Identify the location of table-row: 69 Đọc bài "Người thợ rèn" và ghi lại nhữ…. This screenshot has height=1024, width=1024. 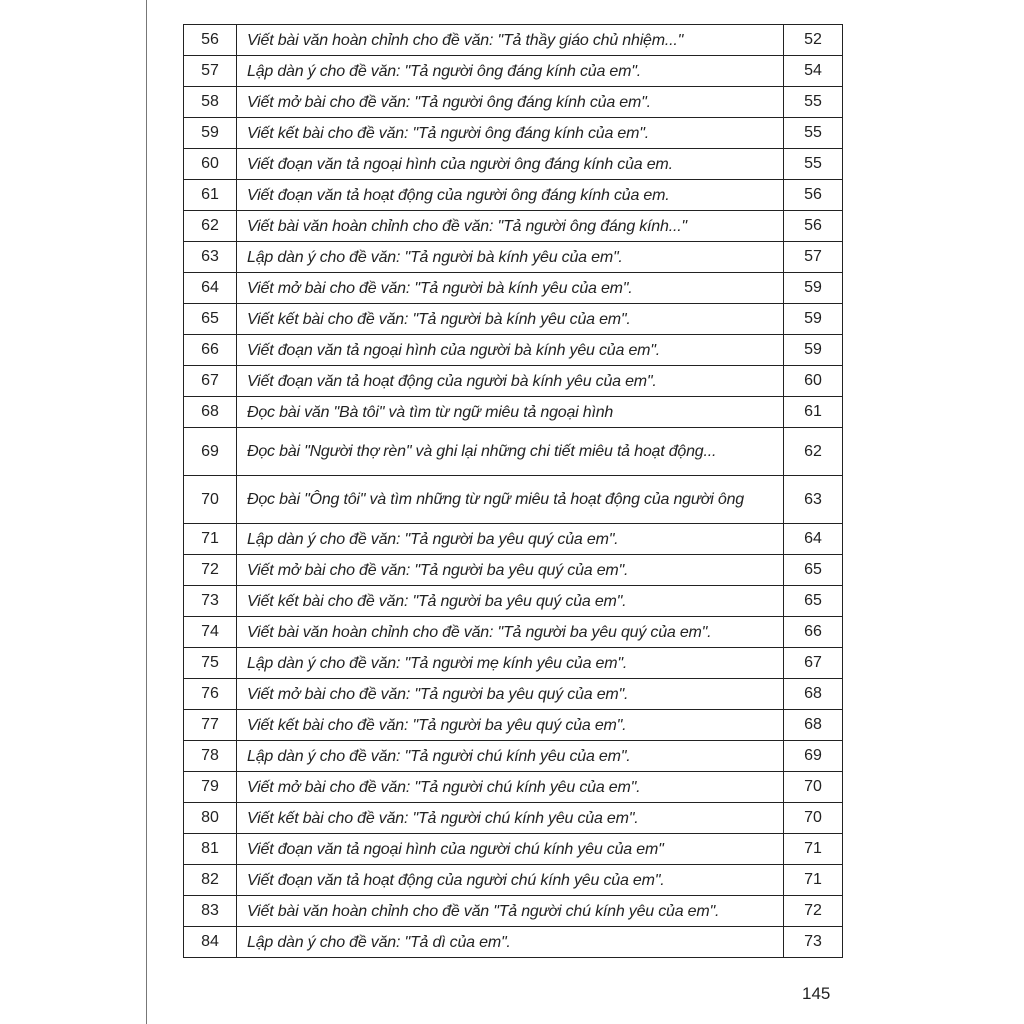
(513, 451).